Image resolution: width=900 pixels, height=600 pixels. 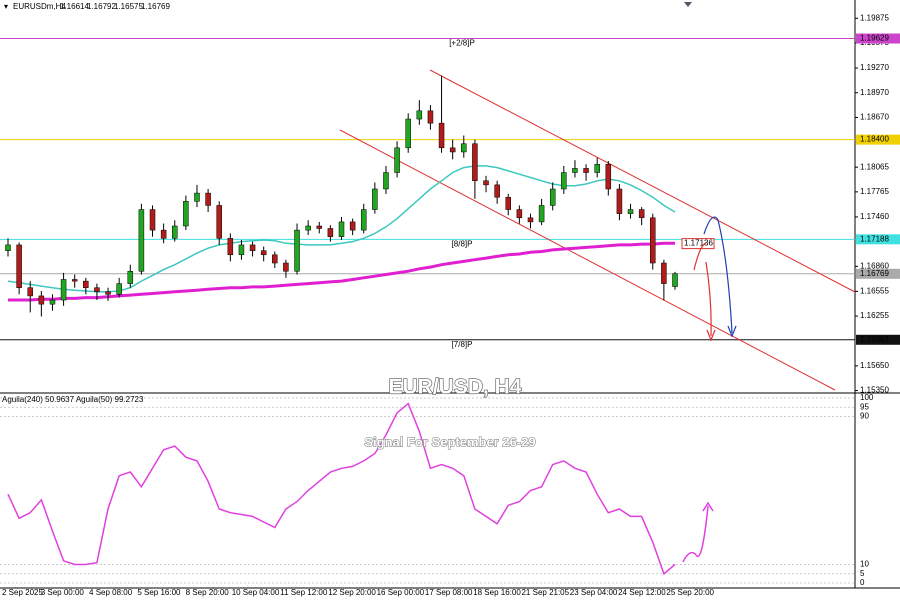 What do you see at coordinates (711, 335) in the screenshot?
I see `arrowhead-red` at bounding box center [711, 335].